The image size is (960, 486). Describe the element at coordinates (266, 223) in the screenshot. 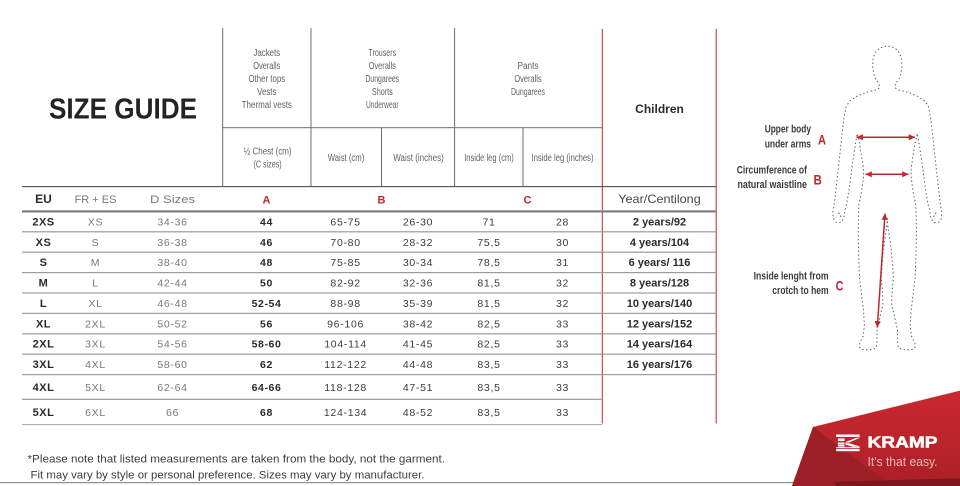

I see `svg-text: 44` at that location.